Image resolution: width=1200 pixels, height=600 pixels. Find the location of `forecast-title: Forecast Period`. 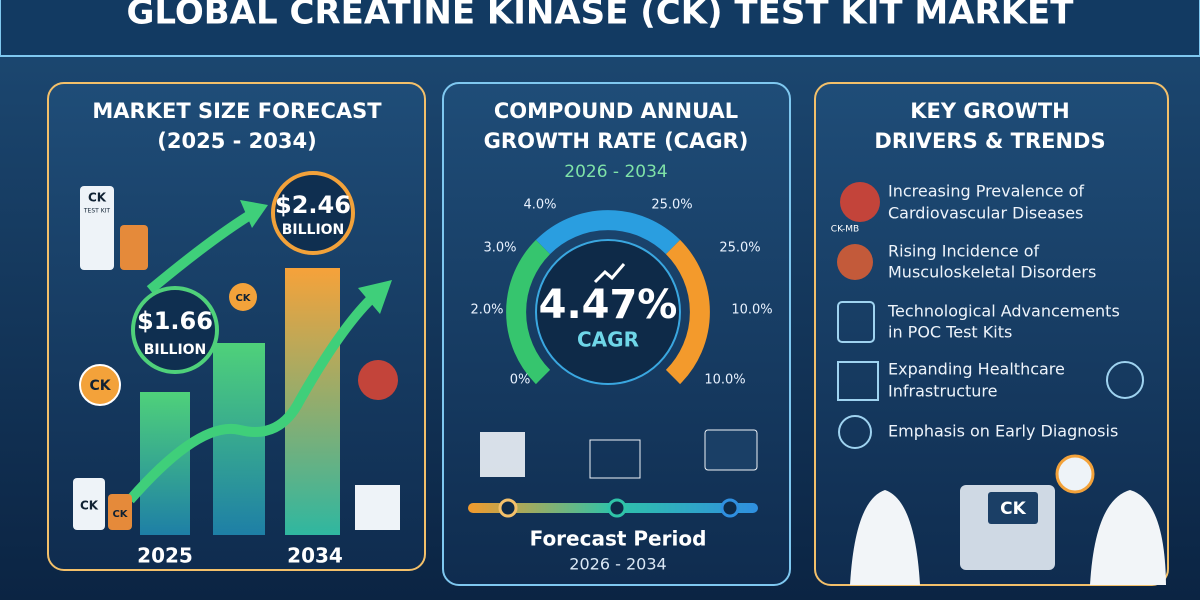

forecast-title: Forecast Period is located at coordinates (618, 539).